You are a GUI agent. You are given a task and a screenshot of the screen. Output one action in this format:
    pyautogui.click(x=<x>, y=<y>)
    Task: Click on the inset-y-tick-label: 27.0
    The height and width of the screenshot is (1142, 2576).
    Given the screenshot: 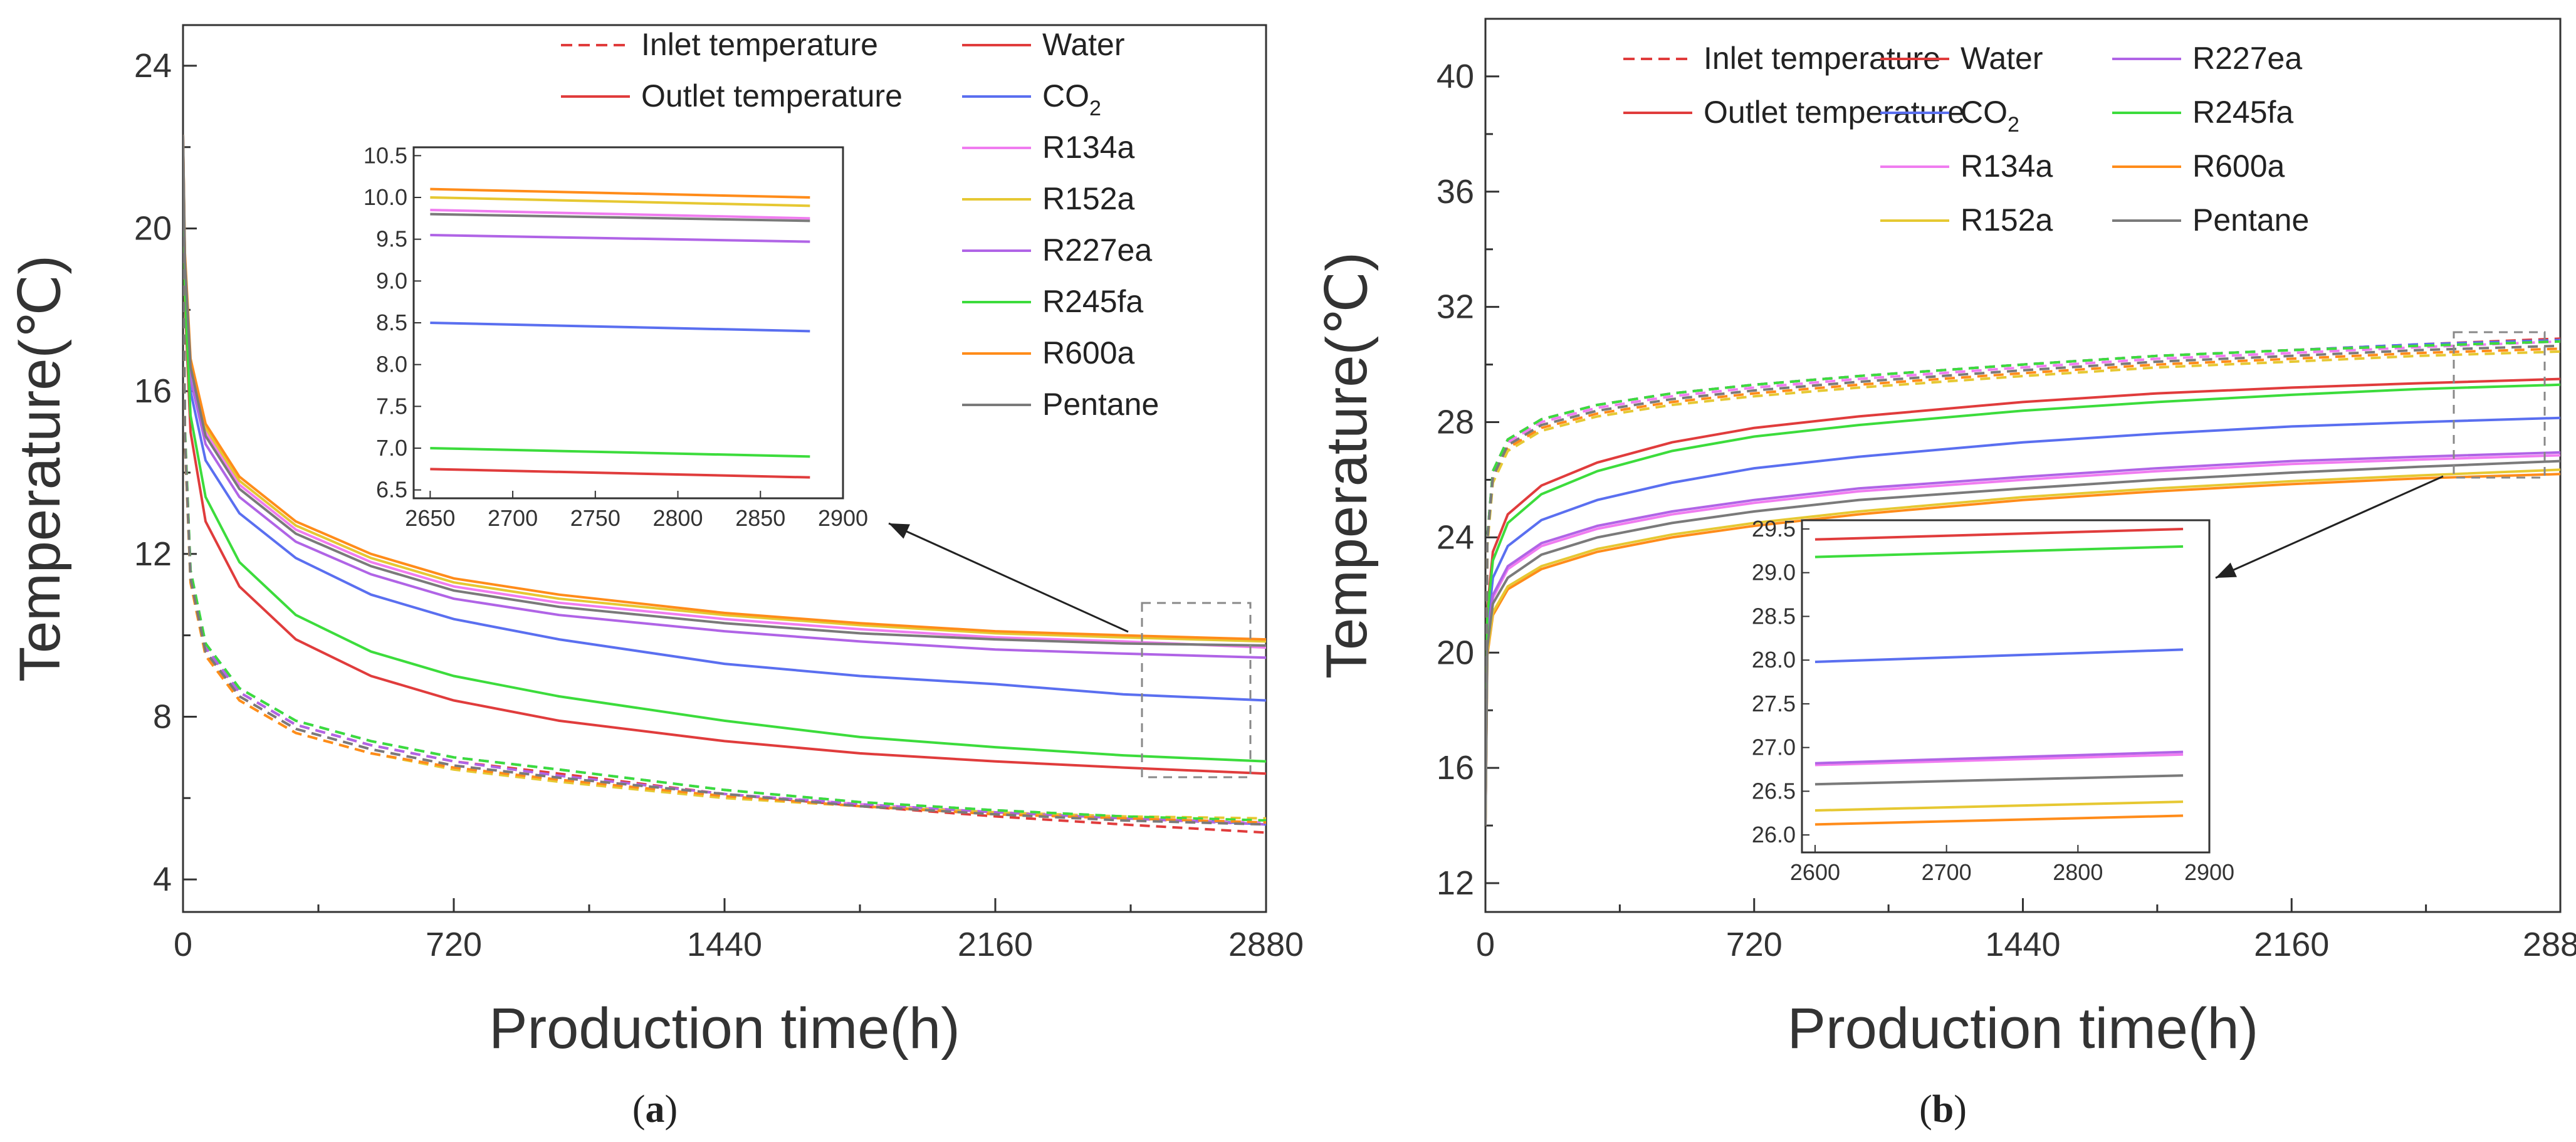 What is the action you would take?
    pyautogui.click(x=1774, y=747)
    